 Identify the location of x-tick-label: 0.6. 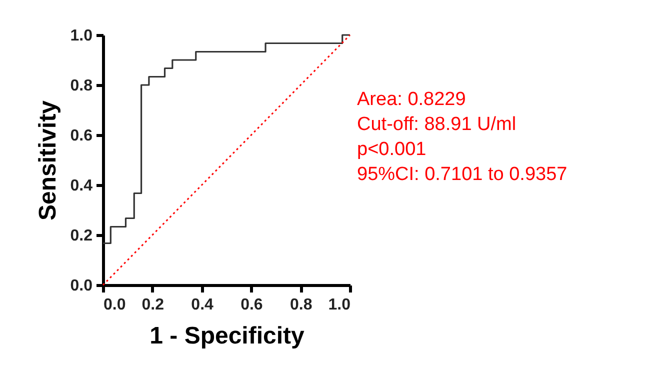
(251, 305).